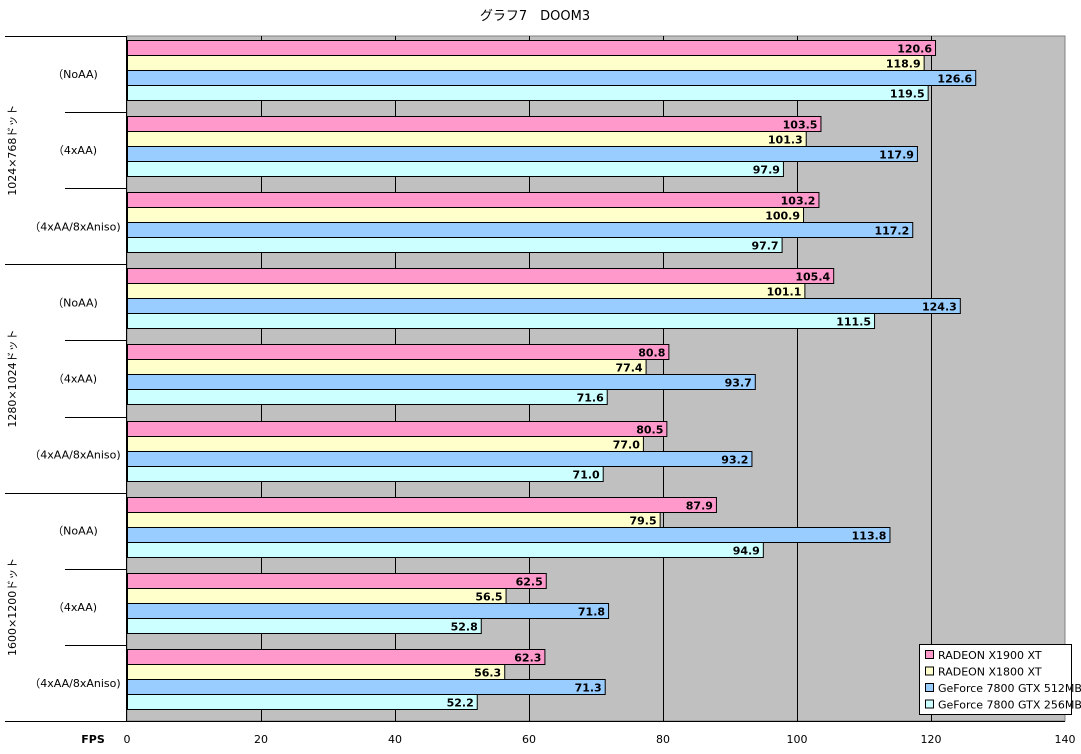 The width and height of the screenshot is (1081, 754). Describe the element at coordinates (527, 658) in the screenshot. I see `data-label: 62.3` at that location.